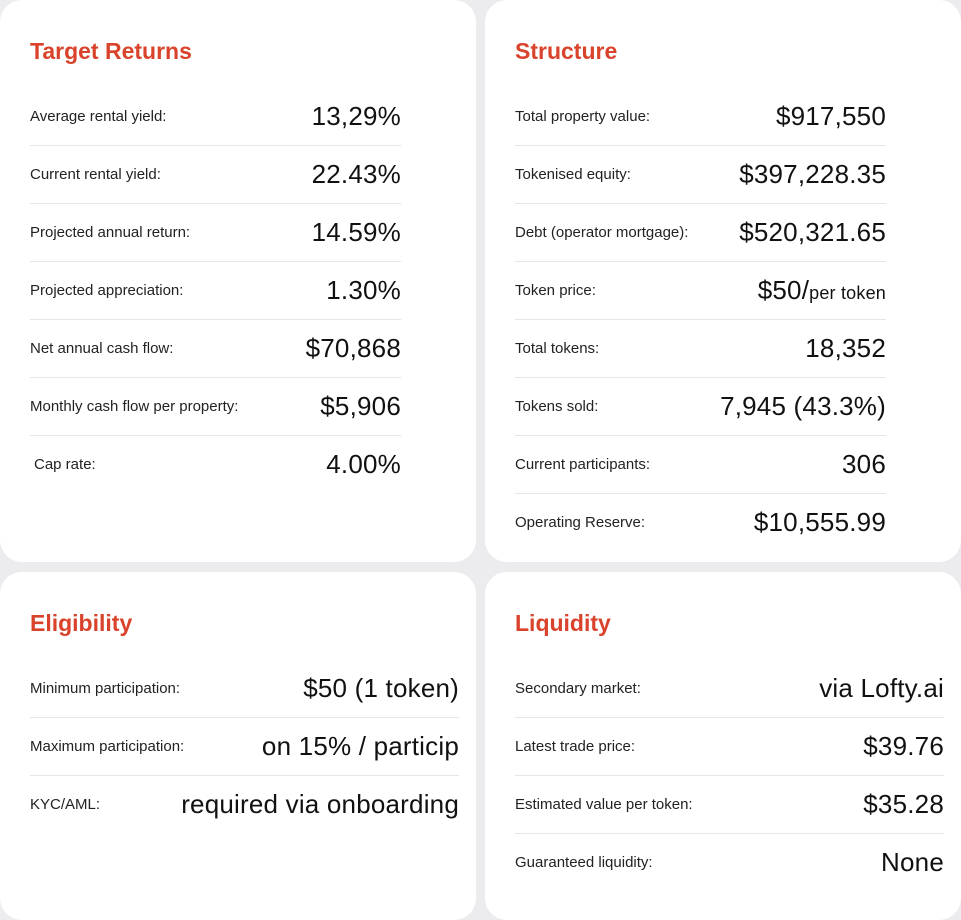 This screenshot has height=920, width=961. Describe the element at coordinates (107, 746) in the screenshot. I see `row-label: Maximum participation:` at that location.